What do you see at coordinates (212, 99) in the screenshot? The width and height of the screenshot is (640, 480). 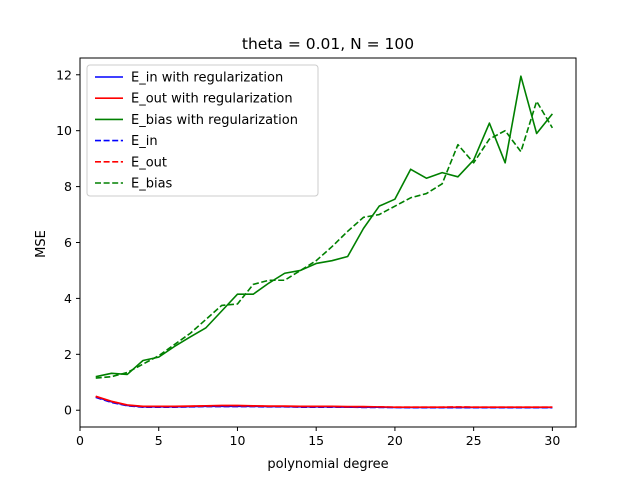 I see `legend-label-2: E_out with regularization` at bounding box center [212, 99].